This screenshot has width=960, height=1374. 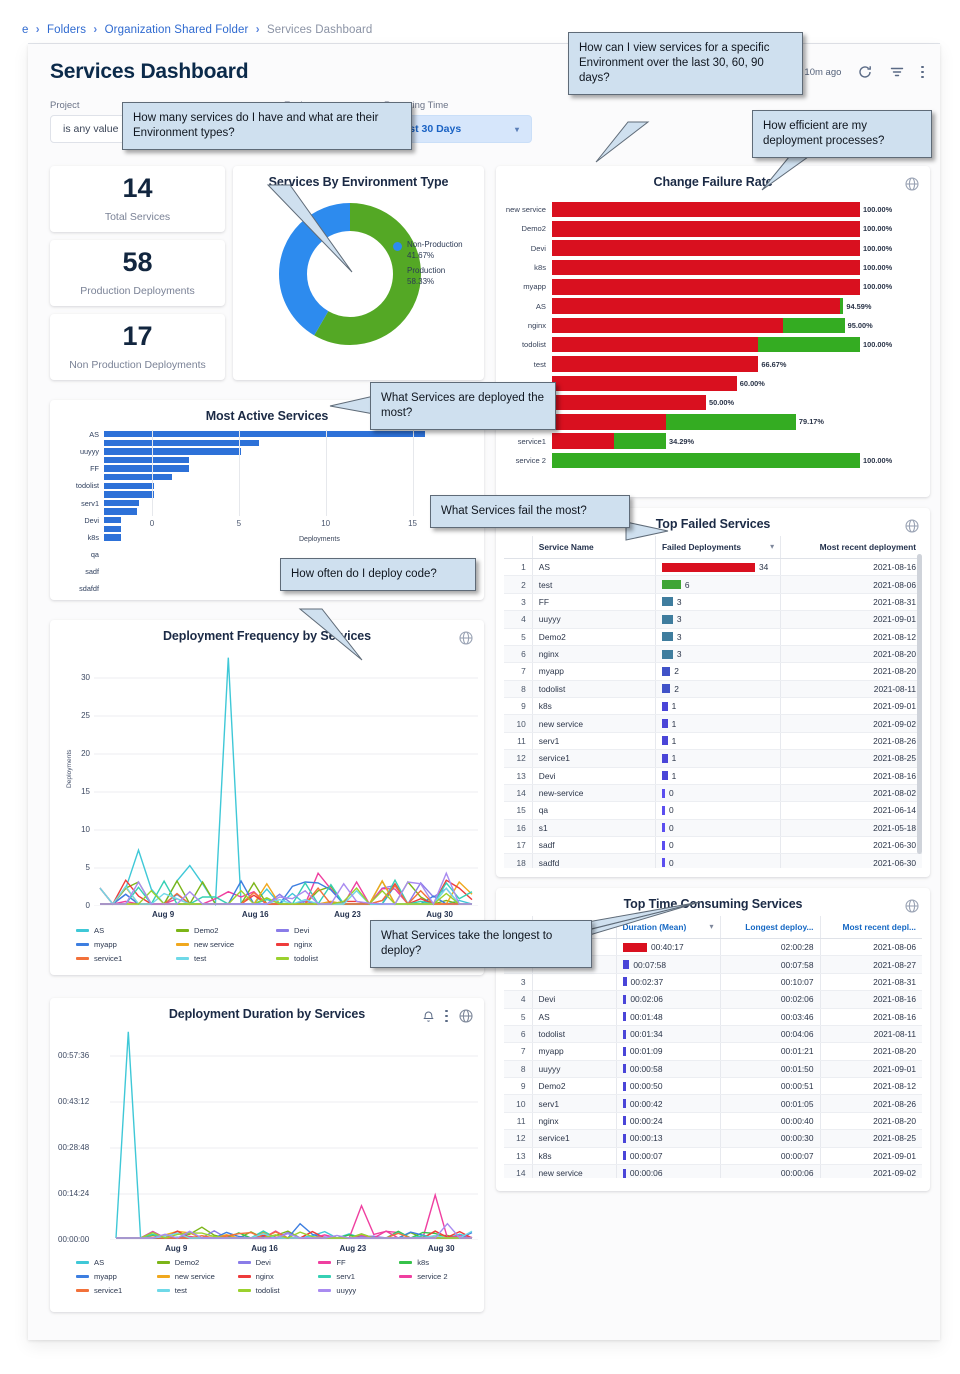 What do you see at coordinates (668, 927) in the screenshot?
I see `col-duration-mean: Duration (Mean) ▾` at bounding box center [668, 927].